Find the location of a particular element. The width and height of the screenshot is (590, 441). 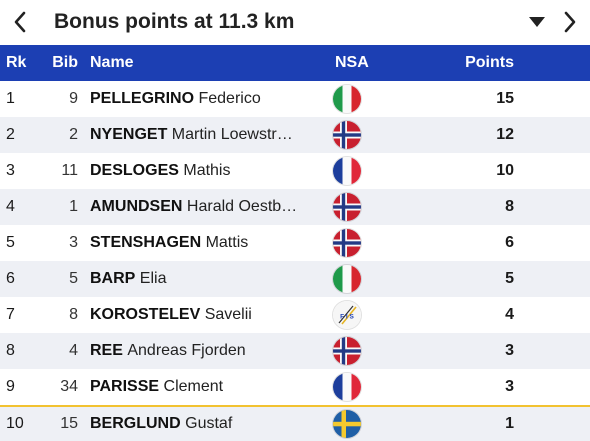

table-row: 8 4 REE Andreas Fjorden 3 is located at coordinates (295, 351).